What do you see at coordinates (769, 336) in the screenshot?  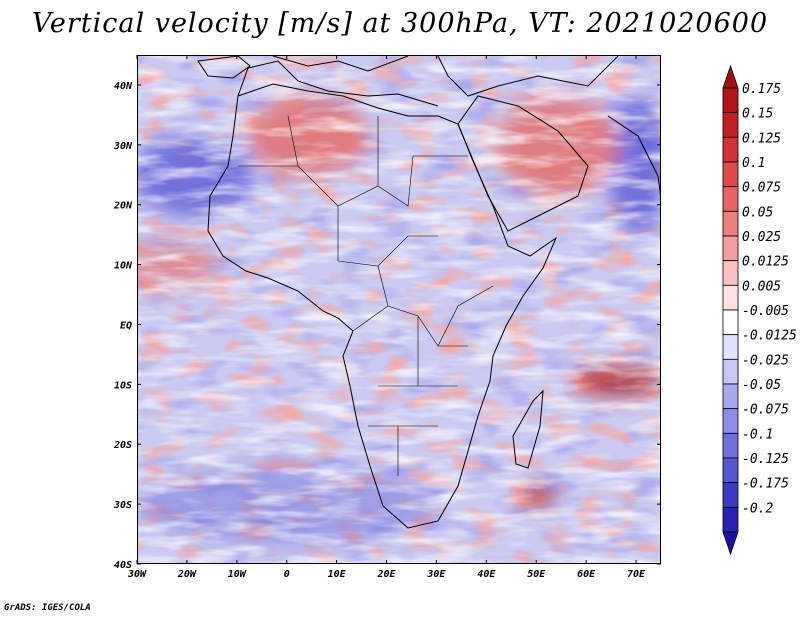 I see `colorbar-level-label: -0.0125` at bounding box center [769, 336].